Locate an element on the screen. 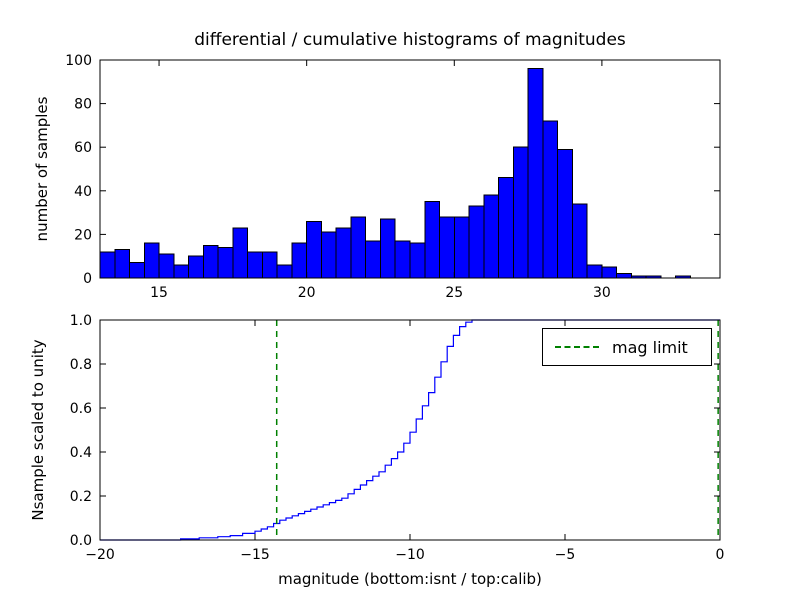 Image resolution: width=800 pixels, height=600 pixels. x-tick-label: −20 is located at coordinates (100, 555).